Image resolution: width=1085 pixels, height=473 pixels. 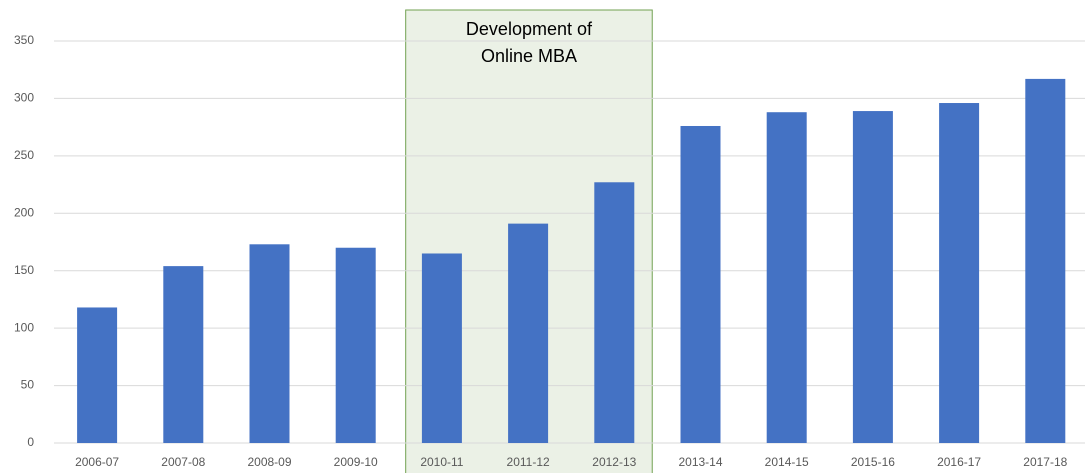 What do you see at coordinates (529, 29) in the screenshot?
I see `annotation: Development of` at bounding box center [529, 29].